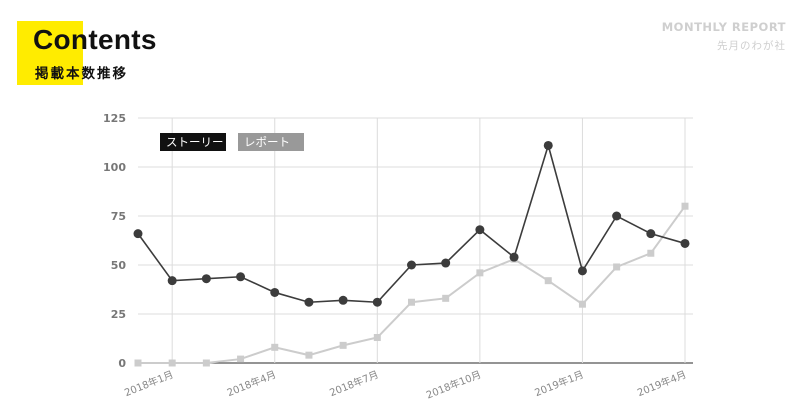  I want to click on legend-label-1: ストーリー, so click(195, 142).